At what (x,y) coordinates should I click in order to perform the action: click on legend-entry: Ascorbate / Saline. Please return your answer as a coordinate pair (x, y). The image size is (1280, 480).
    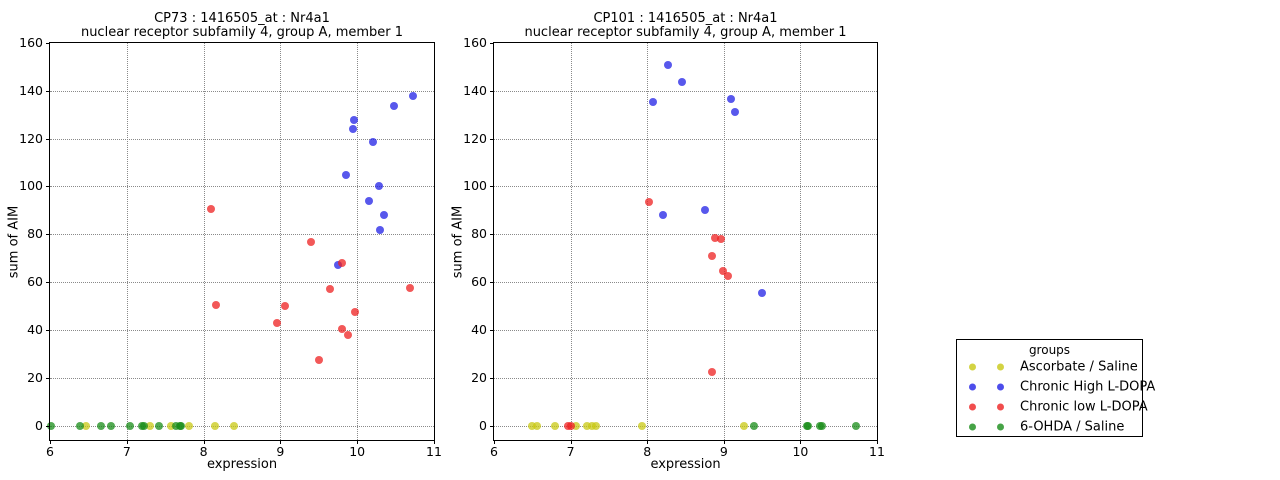
    Looking at the image, I should click on (1049, 367).